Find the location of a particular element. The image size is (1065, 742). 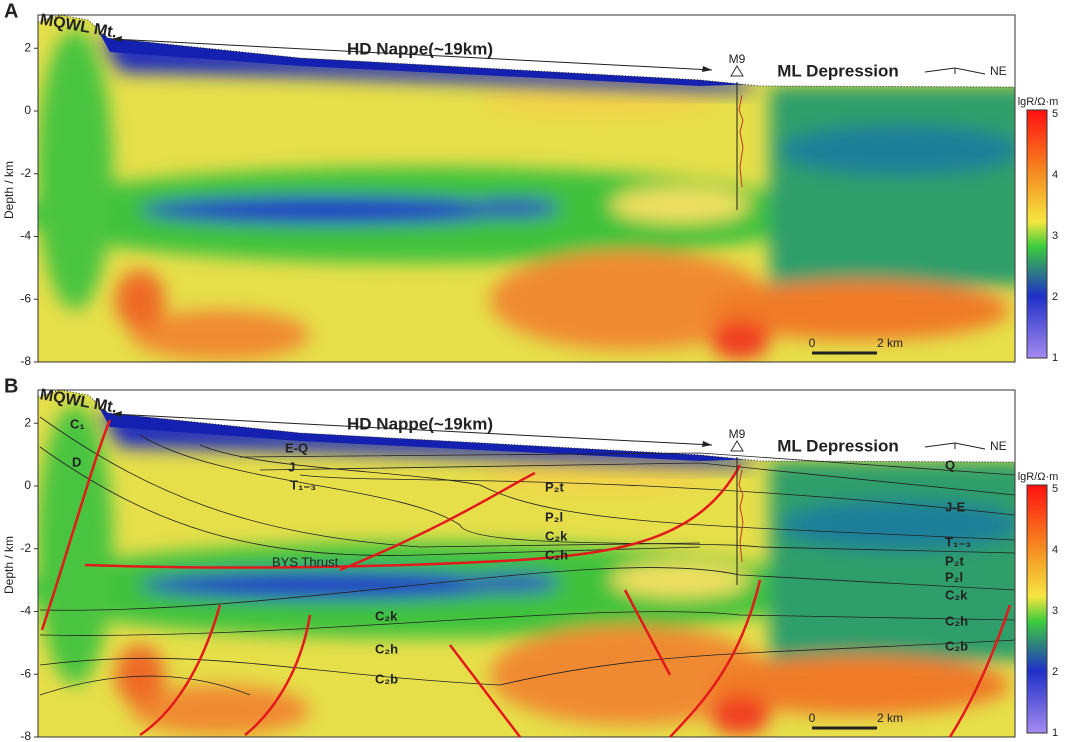

stratum-label: D is located at coordinates (76, 461).